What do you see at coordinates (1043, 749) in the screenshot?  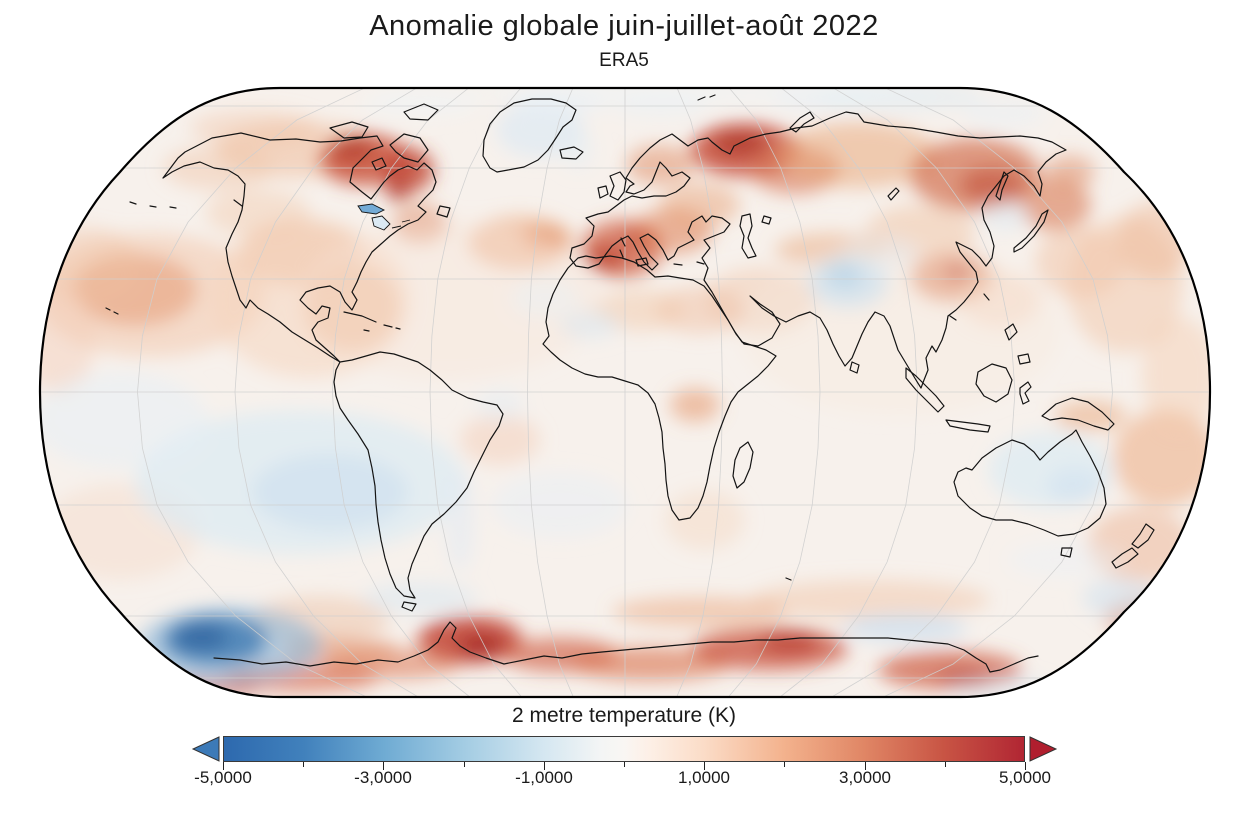 I see `colorbar-over-arrow` at bounding box center [1043, 749].